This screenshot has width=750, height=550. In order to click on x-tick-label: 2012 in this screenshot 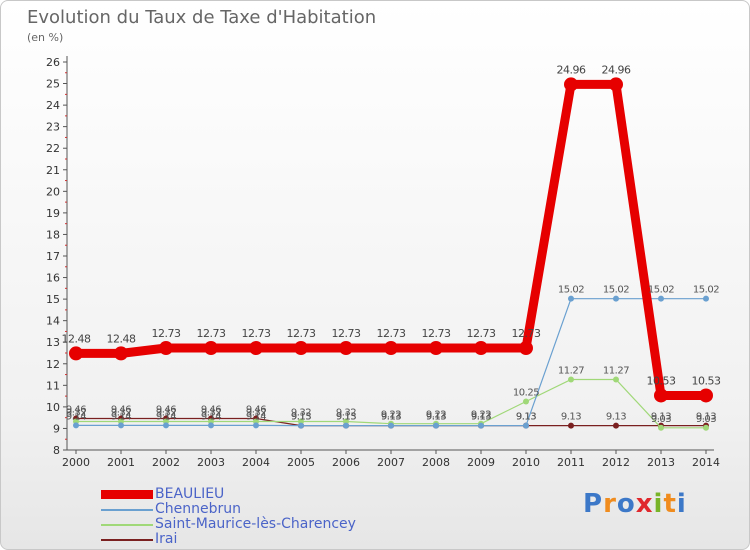, I will do `click(616, 462)`.